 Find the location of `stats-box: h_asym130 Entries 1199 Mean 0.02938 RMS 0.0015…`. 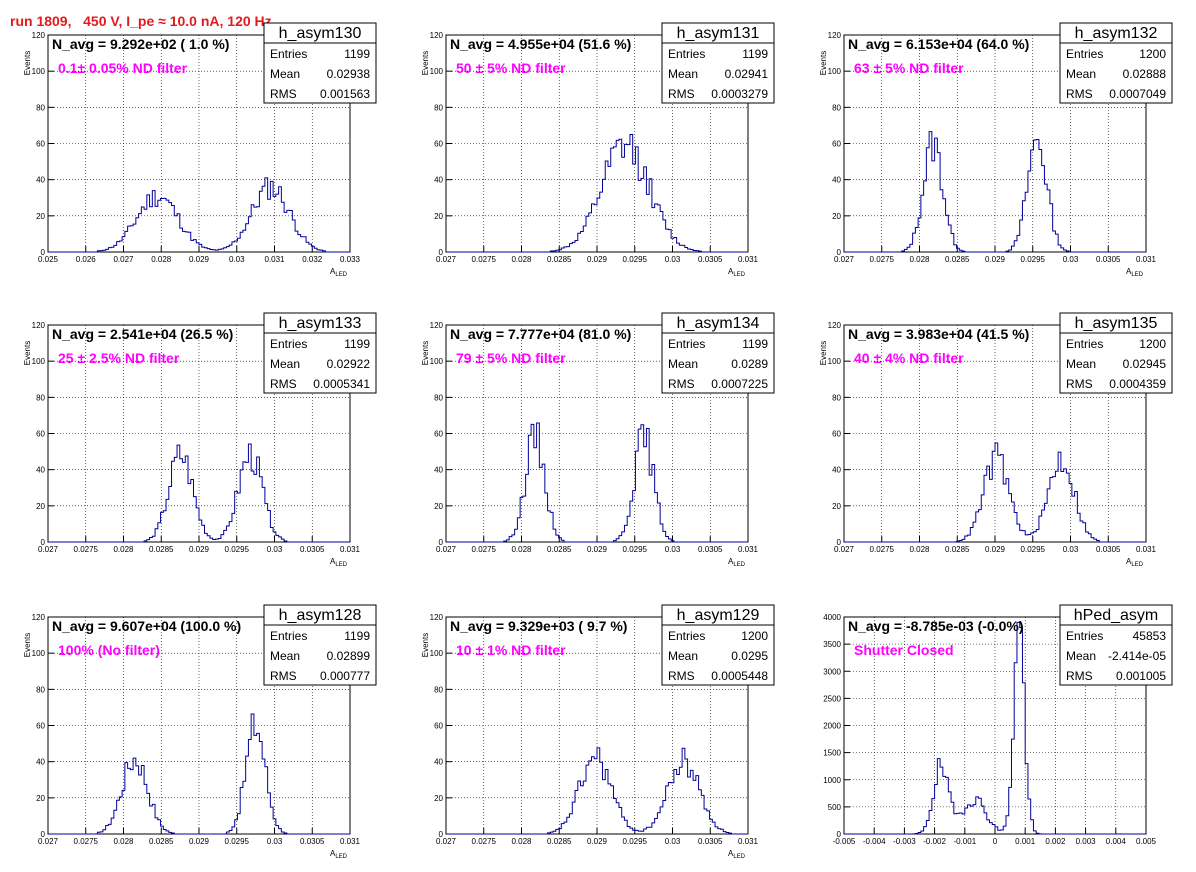

stats-box: h_asym130 Entries 1199 Mean 0.02938 RMS 0.0015… is located at coordinates (320, 63).